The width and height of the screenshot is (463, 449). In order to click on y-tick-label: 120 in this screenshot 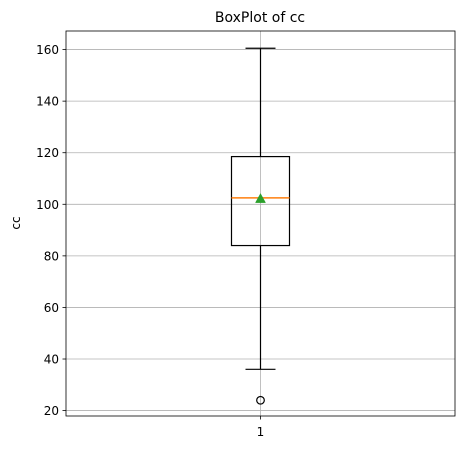, I will do `click(47, 153)`.